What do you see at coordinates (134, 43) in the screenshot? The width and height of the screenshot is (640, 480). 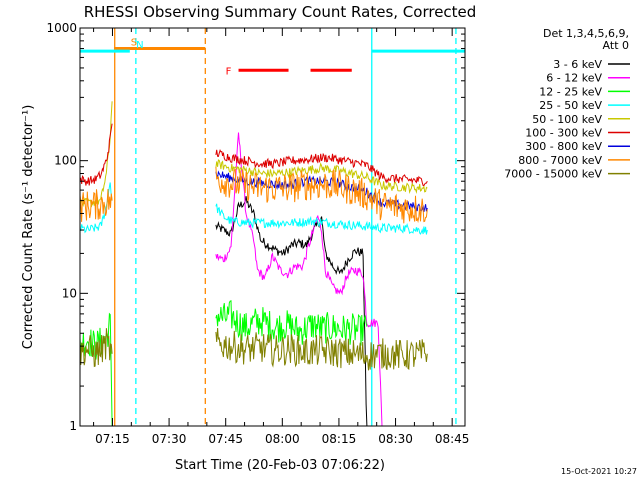 I see `flag-label-0: S` at bounding box center [134, 43].